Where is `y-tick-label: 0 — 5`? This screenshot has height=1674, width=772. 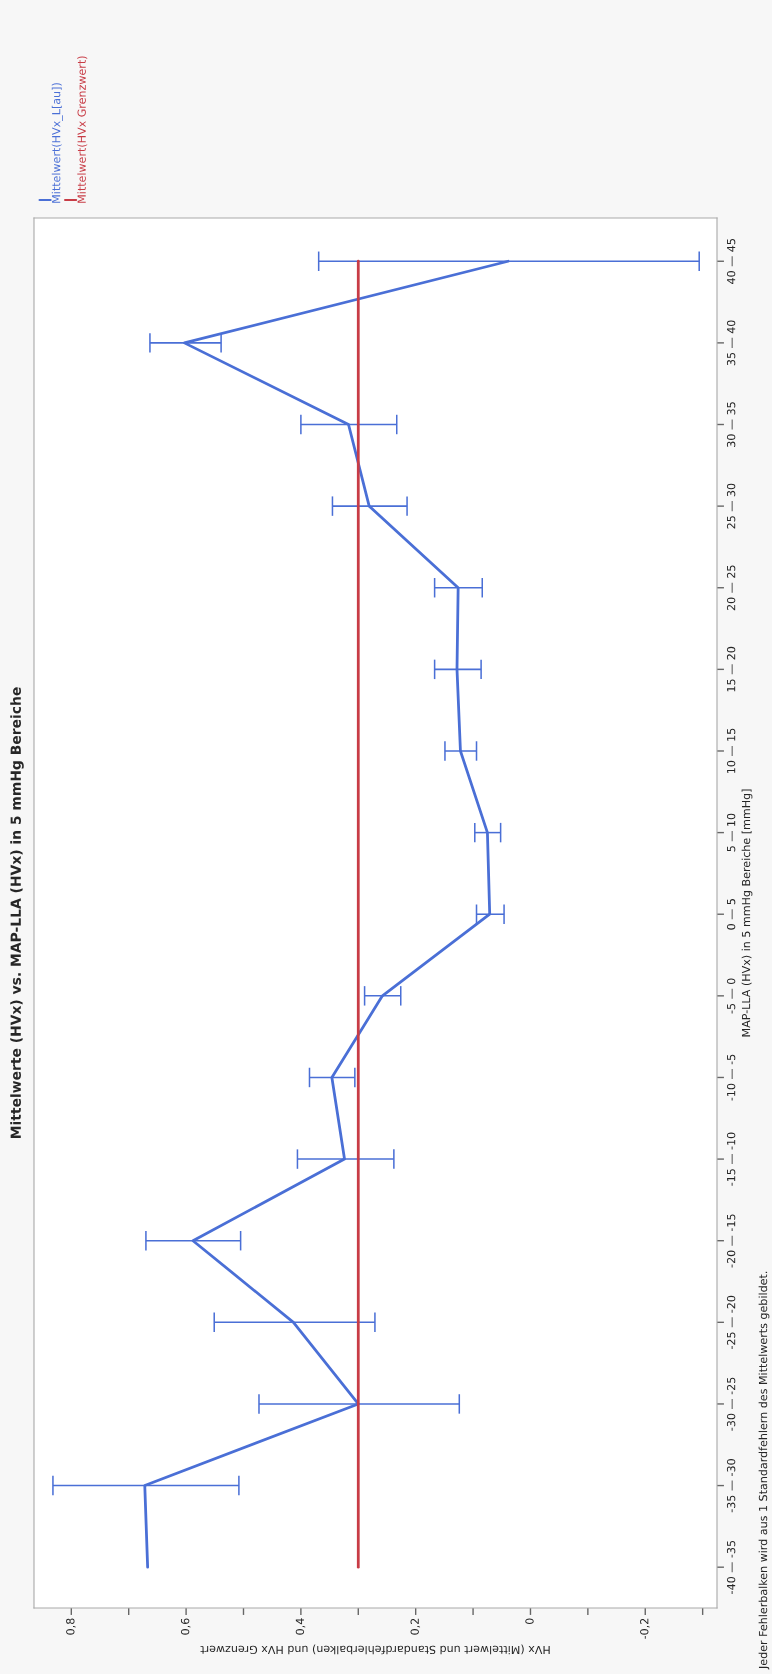 y-tick-label: 0 — 5 is located at coordinates (731, 914).